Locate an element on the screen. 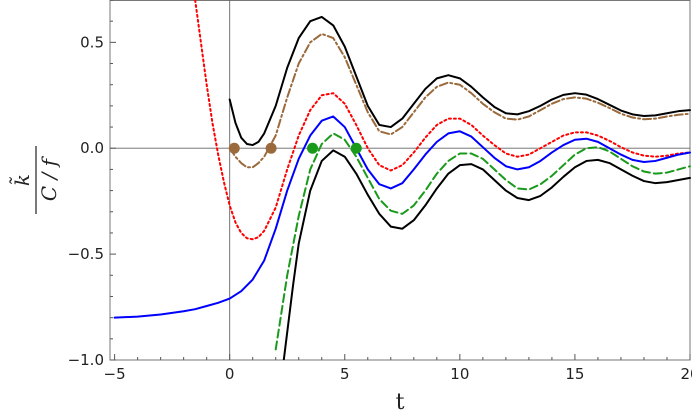 This screenshot has height=415, width=692. marker-layer is located at coordinates (295, 148).